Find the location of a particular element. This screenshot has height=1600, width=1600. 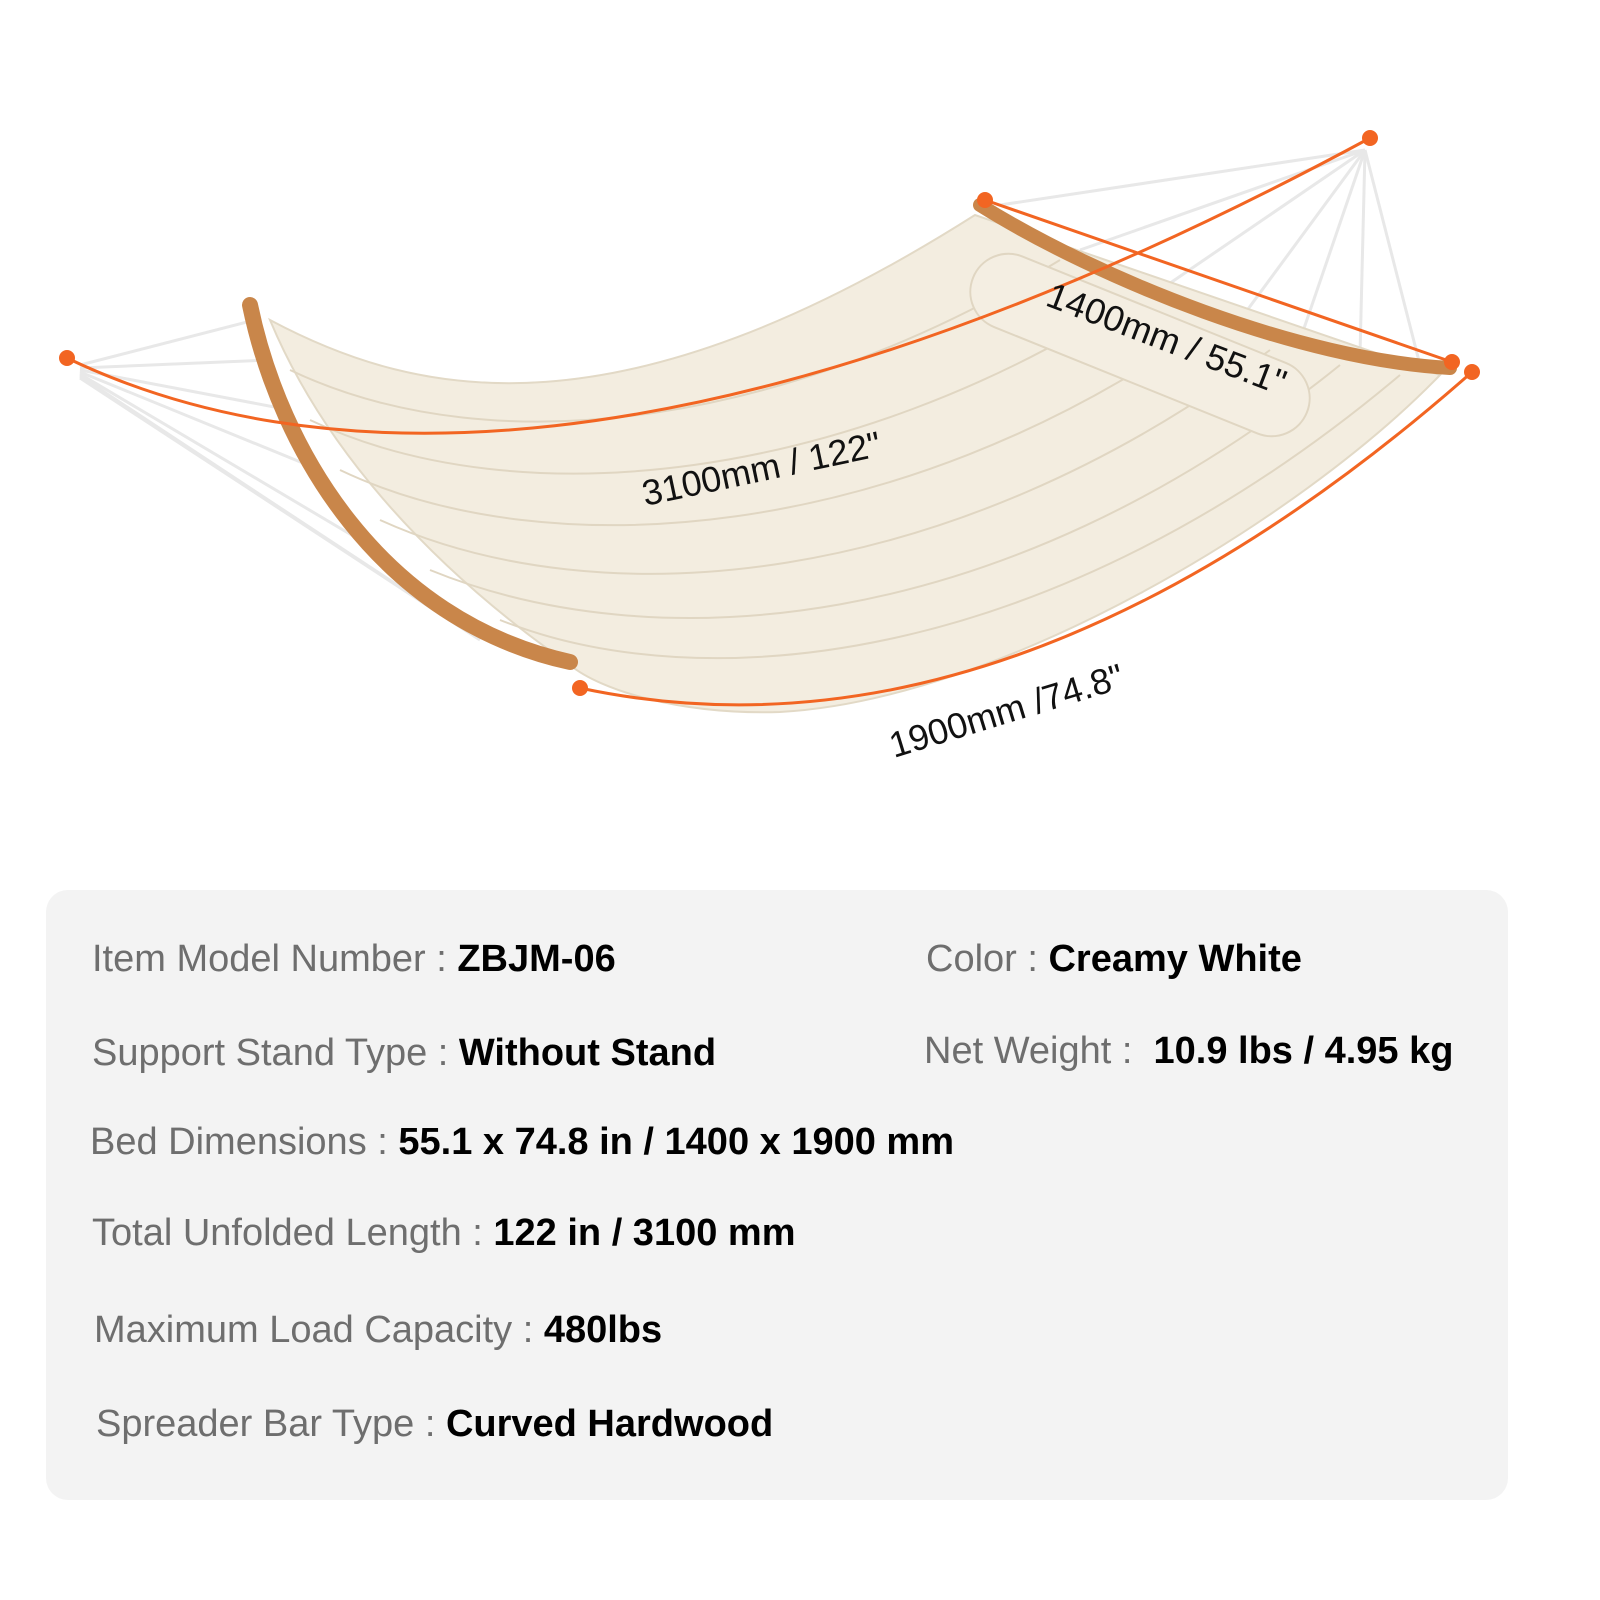

spec-stand-type: Support Stand Type : Without Stand is located at coordinates (404, 1053).